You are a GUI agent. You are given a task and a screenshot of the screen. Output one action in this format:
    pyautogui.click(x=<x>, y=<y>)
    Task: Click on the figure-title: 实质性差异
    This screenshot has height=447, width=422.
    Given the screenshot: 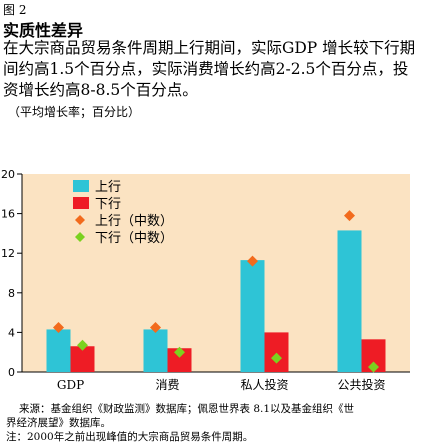 What is the action you would take?
    pyautogui.click(x=43, y=30)
    